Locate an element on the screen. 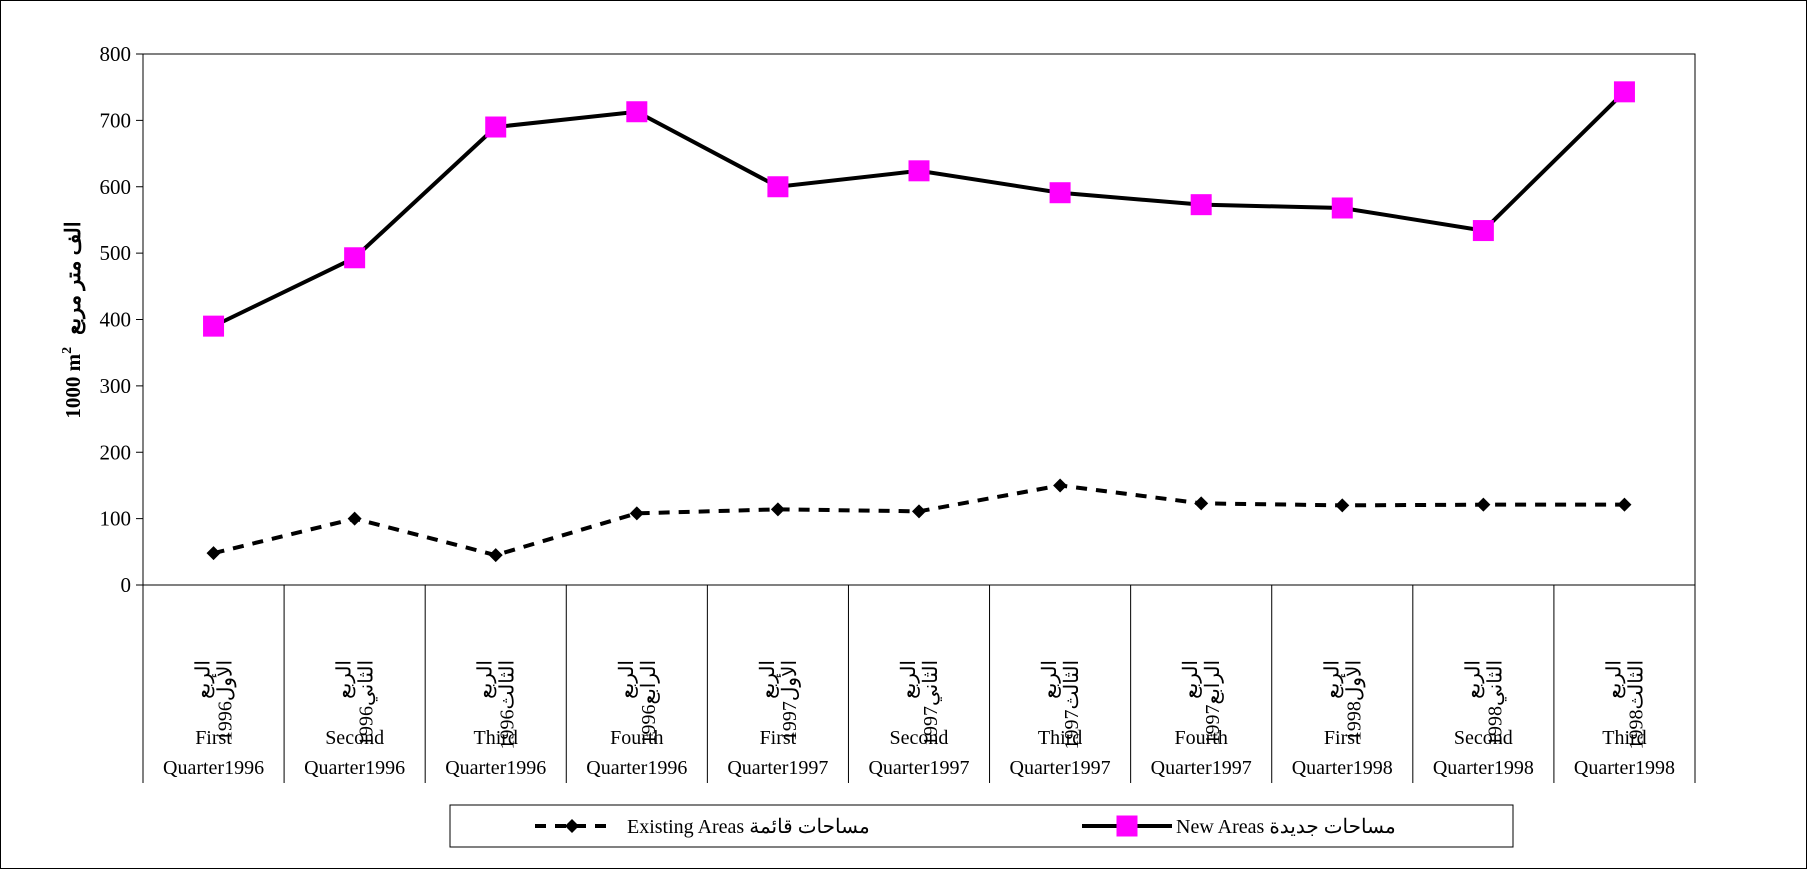 The image size is (1807, 869). legend-box is located at coordinates (981, 826).